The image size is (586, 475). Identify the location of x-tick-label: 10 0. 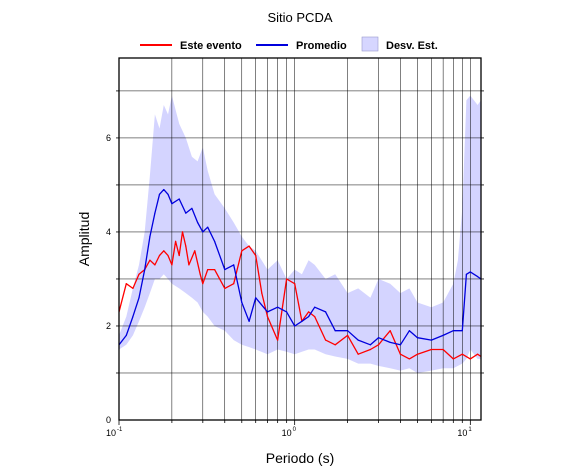
(289, 432).